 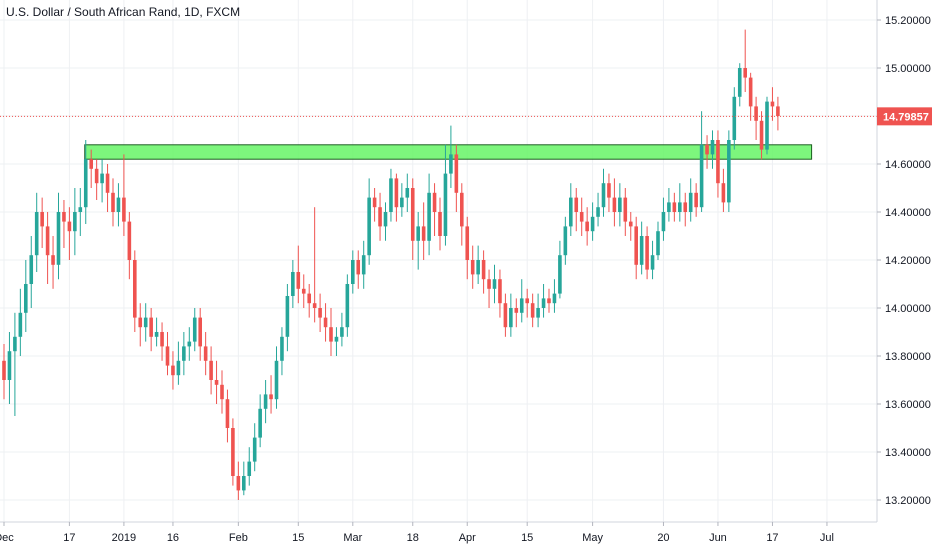 I want to click on x-tick-label: 2019, so click(x=124, y=538).